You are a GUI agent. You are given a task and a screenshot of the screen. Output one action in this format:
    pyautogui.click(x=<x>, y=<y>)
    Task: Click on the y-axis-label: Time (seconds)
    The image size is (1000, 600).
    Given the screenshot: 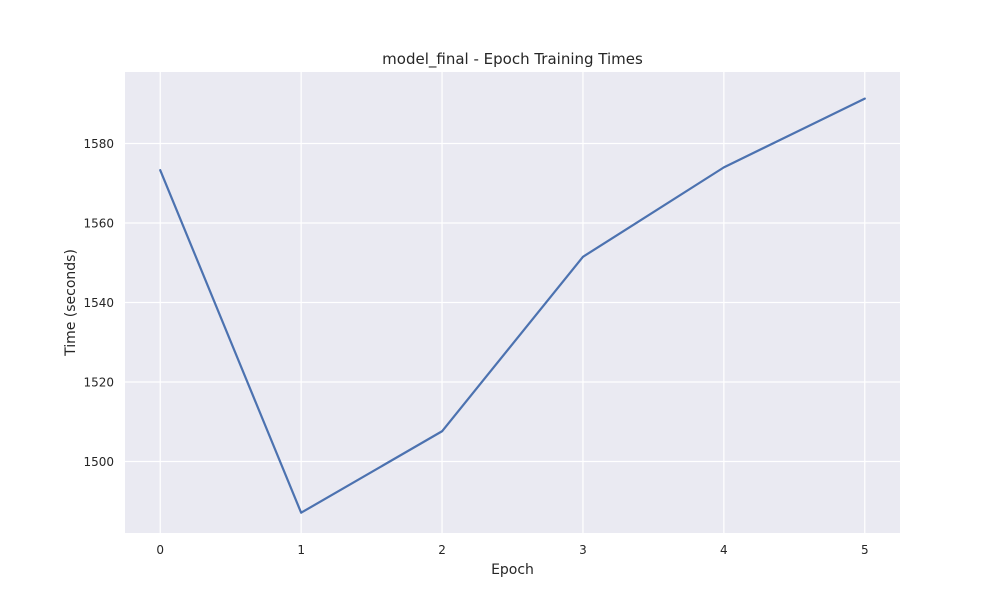 What is the action you would take?
    pyautogui.click(x=71, y=303)
    